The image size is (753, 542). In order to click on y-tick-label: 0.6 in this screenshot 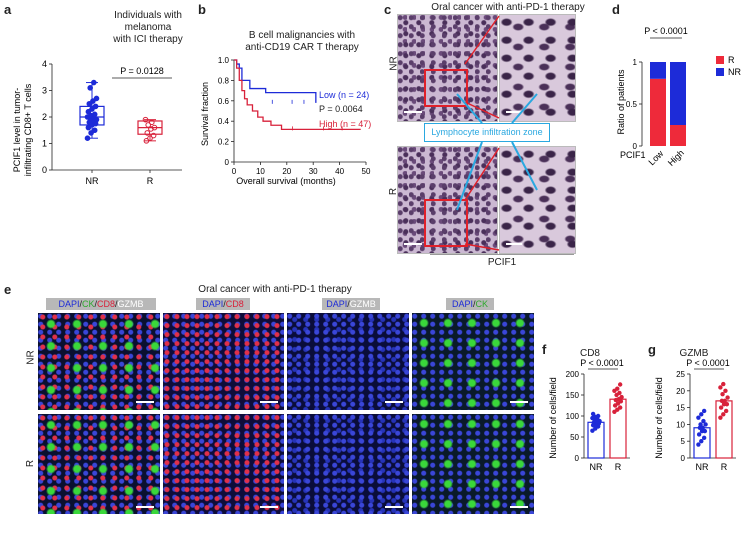, I will do `click(224, 101)`.